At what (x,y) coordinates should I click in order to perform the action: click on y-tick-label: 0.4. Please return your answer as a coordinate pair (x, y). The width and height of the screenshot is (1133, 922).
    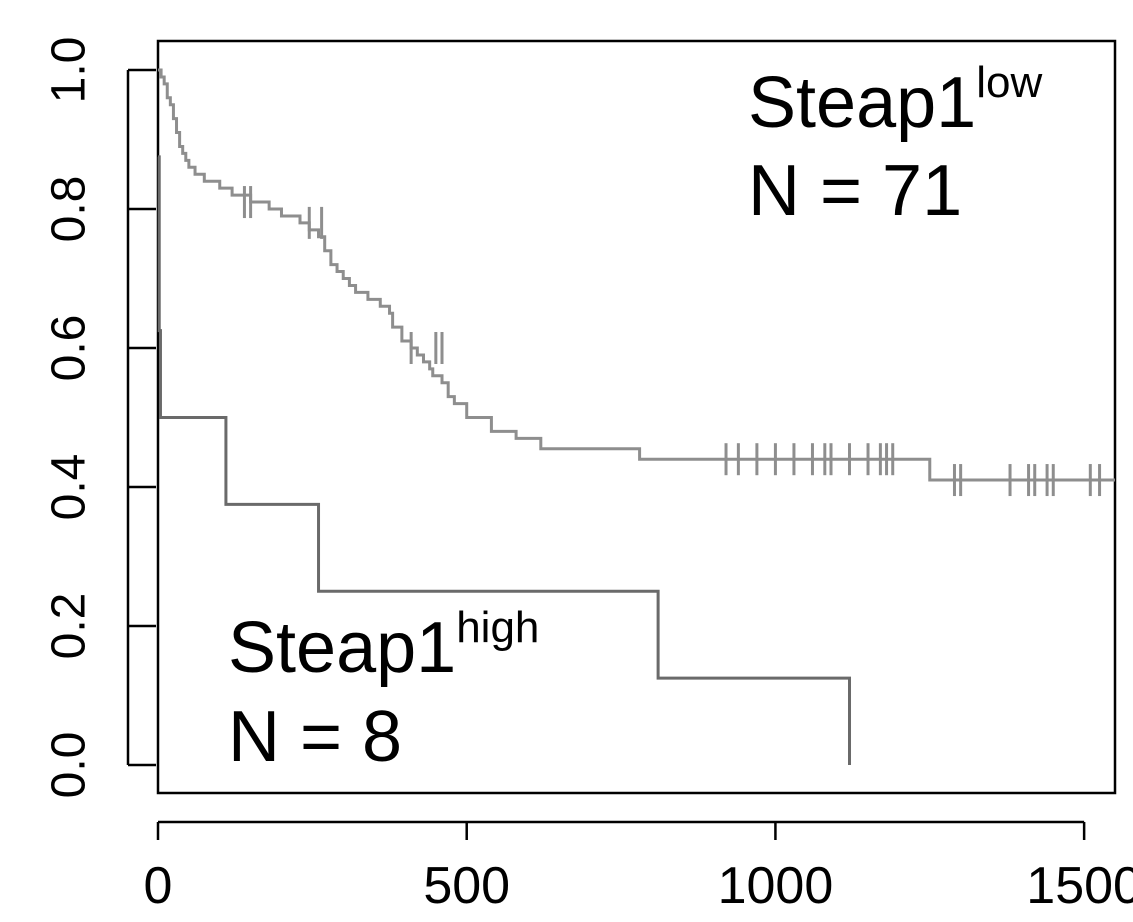
    Looking at the image, I should click on (69, 487).